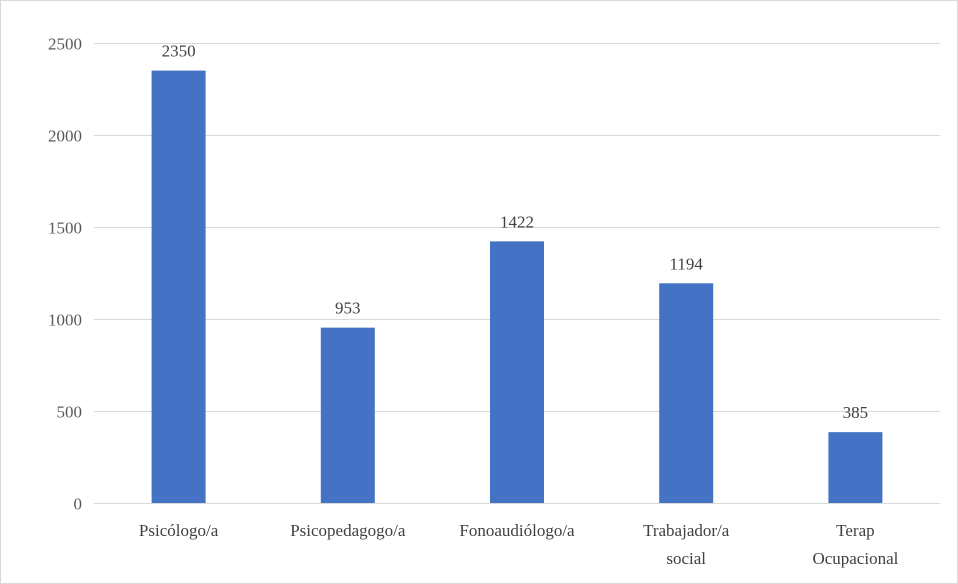  What do you see at coordinates (687, 263) in the screenshot?
I see `data-label: 1194` at bounding box center [687, 263].